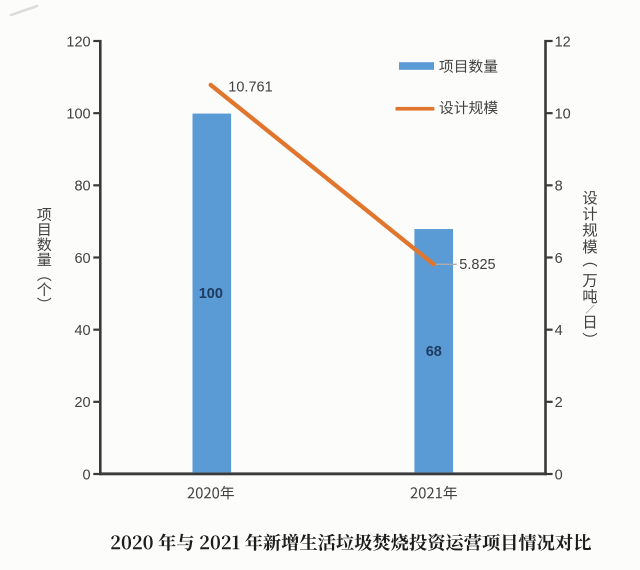  What do you see at coordinates (559, 331) in the screenshot?
I see `svg-text: 4` at bounding box center [559, 331].